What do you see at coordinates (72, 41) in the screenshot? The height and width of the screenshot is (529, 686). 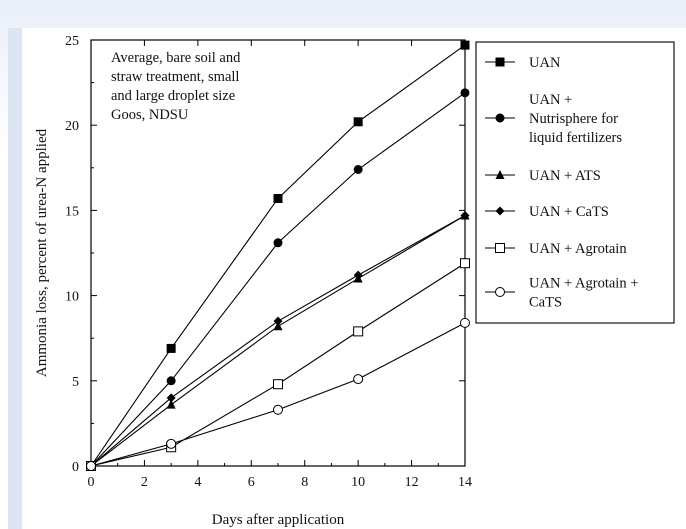 I see `y-tick-label: 25` at bounding box center [72, 41].